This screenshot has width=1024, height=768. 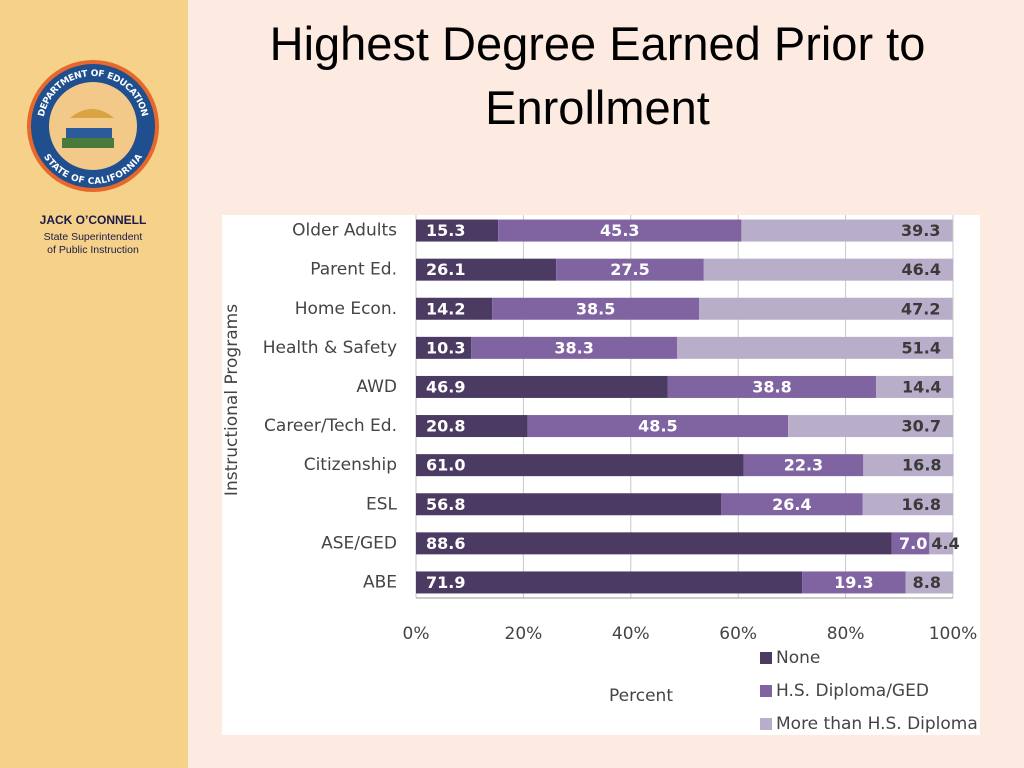 What do you see at coordinates (641, 696) in the screenshot?
I see `x-axis-label: Percent` at bounding box center [641, 696].